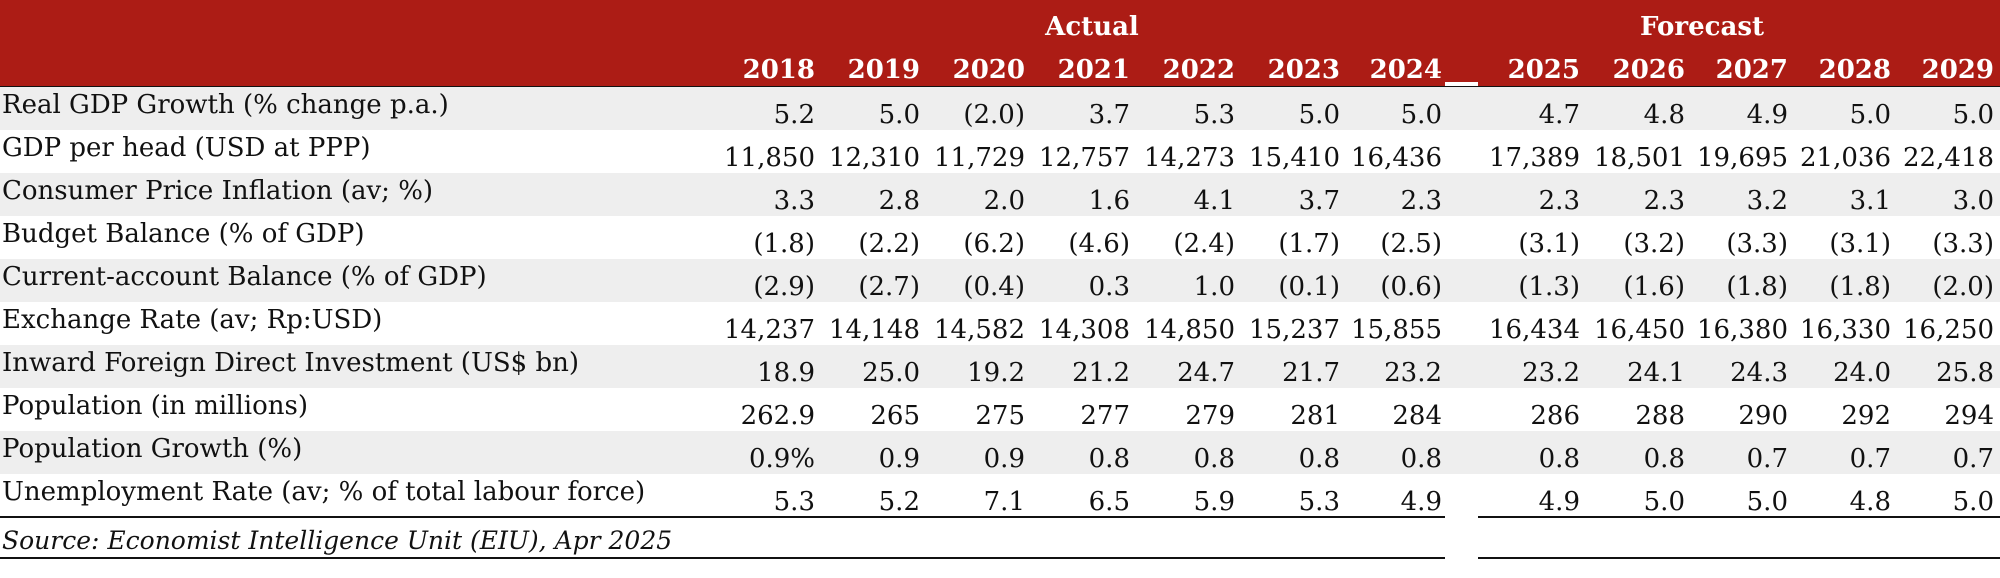 The width and height of the screenshot is (2000, 578). What do you see at coordinates (1396, 158) in the screenshot?
I see `table-cell: 16,436` at bounding box center [1396, 158].